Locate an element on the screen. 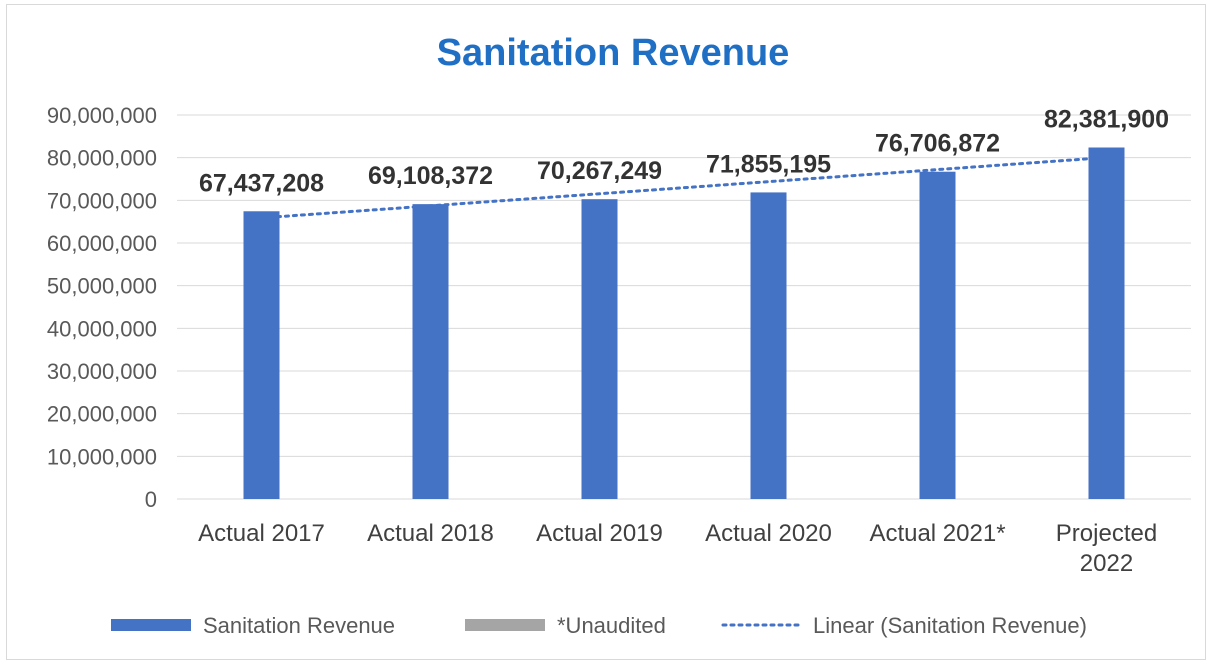 This screenshot has height=666, width=1212. trendline is located at coordinates (684, 188).